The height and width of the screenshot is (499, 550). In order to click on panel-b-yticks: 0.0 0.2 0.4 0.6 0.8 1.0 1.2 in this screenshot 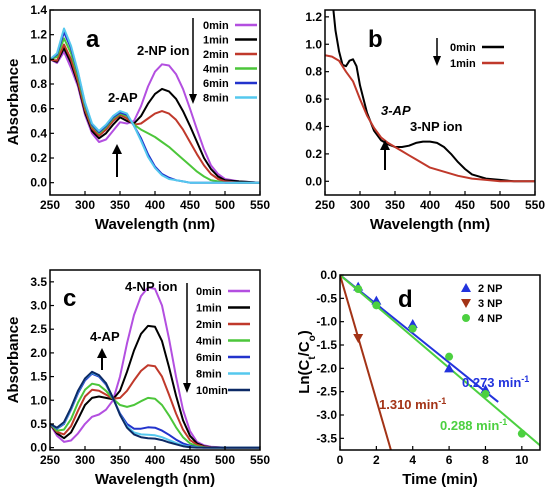, I will do `click(317, 99)`.